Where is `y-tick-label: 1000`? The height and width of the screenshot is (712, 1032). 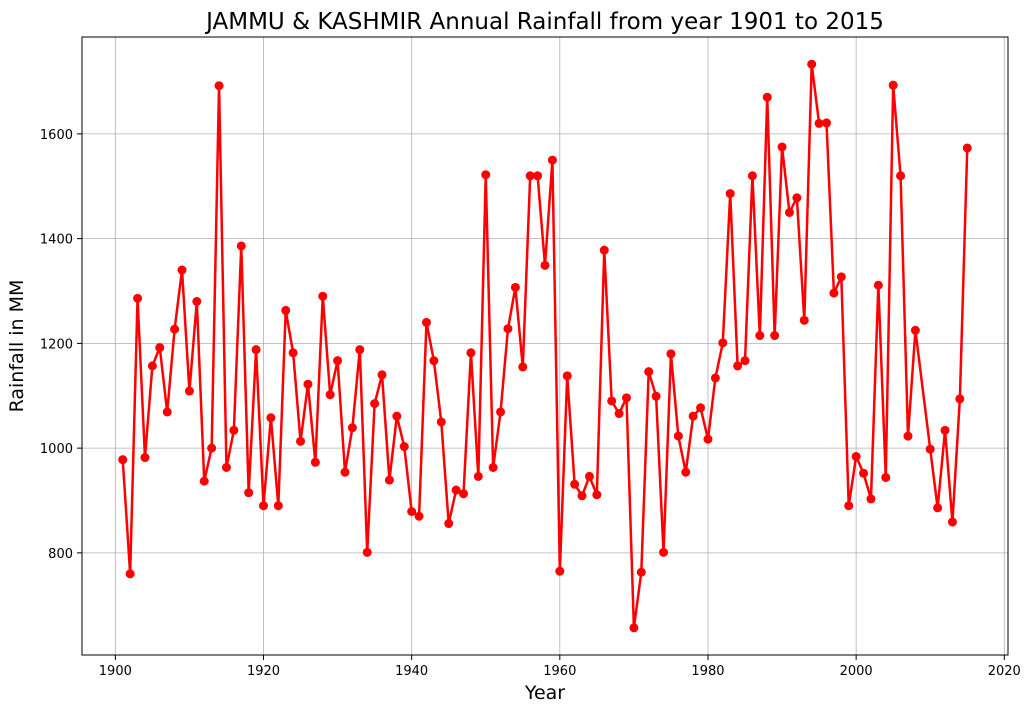
y-tick-label: 1000 is located at coordinates (56, 449).